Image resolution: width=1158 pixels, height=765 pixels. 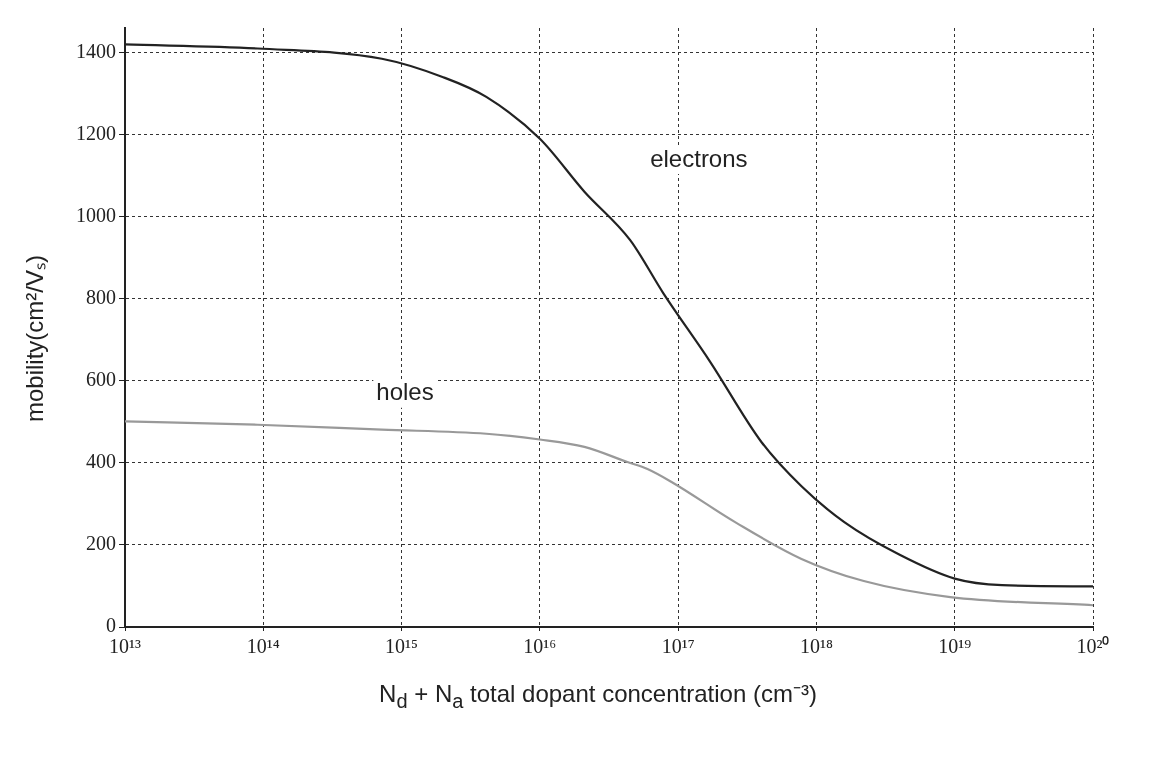 What do you see at coordinates (101, 543) in the screenshot?
I see `y-tick-label: 200` at bounding box center [101, 543].